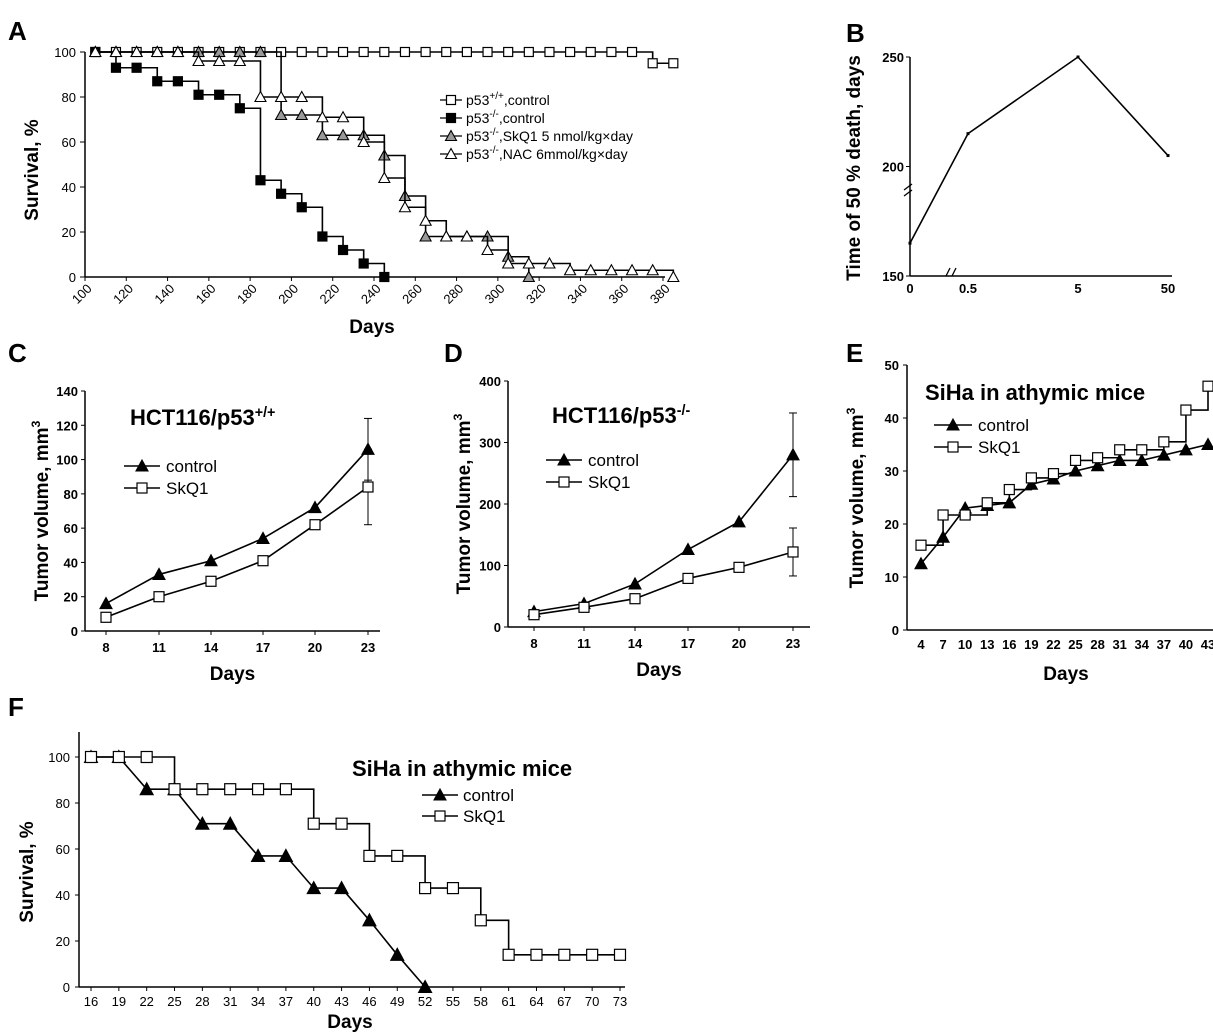 This screenshot has height=1034, width=1213. What do you see at coordinates (592, 1001) in the screenshot?
I see `x-tick-label: 70` at bounding box center [592, 1001].